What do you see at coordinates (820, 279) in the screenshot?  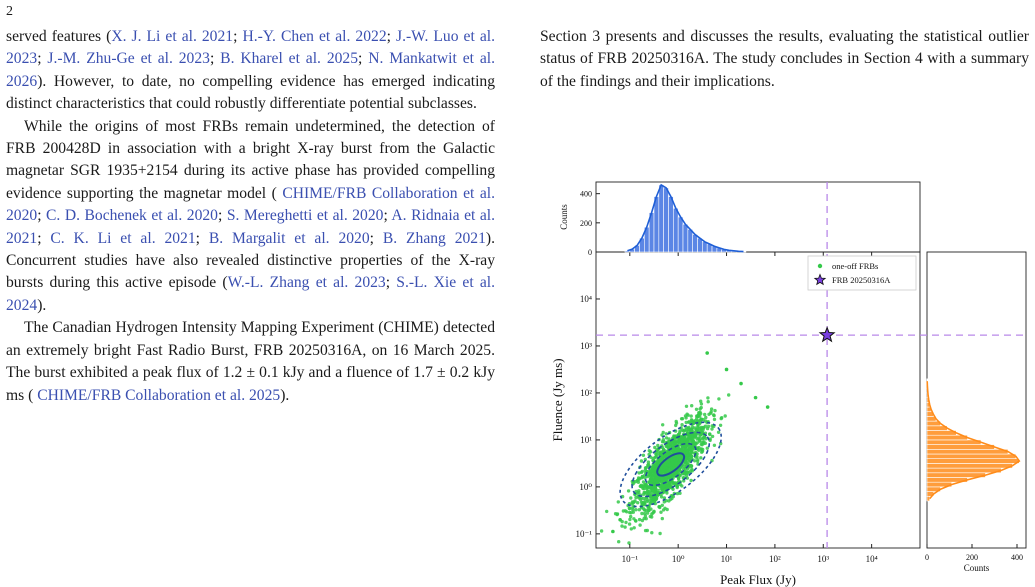 I see `legend-marker-star` at bounding box center [820, 279].